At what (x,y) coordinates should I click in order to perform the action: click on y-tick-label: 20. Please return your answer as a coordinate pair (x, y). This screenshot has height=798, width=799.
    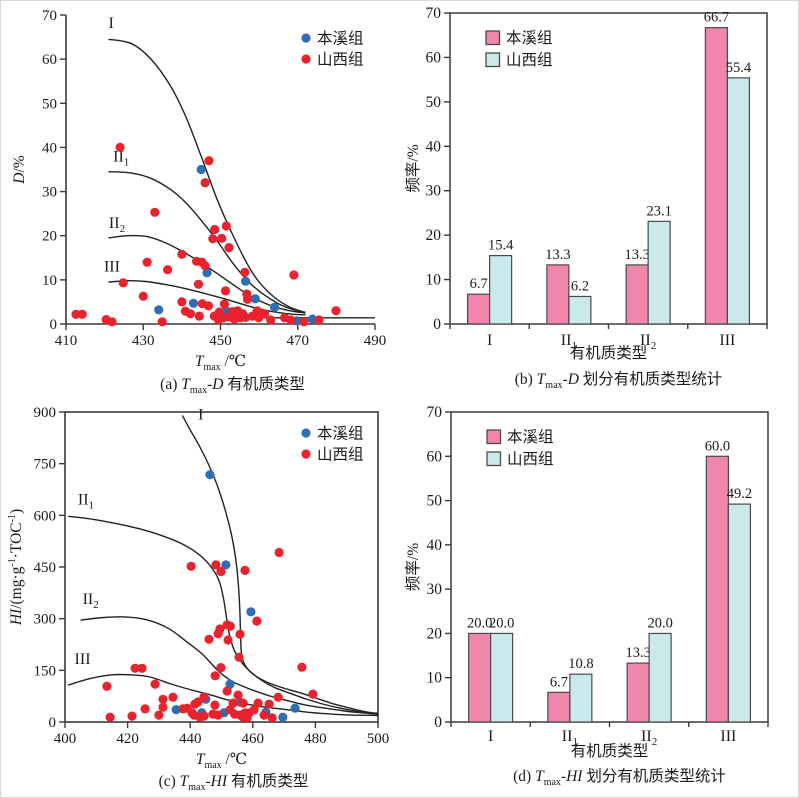
    Looking at the image, I should click on (434, 235).